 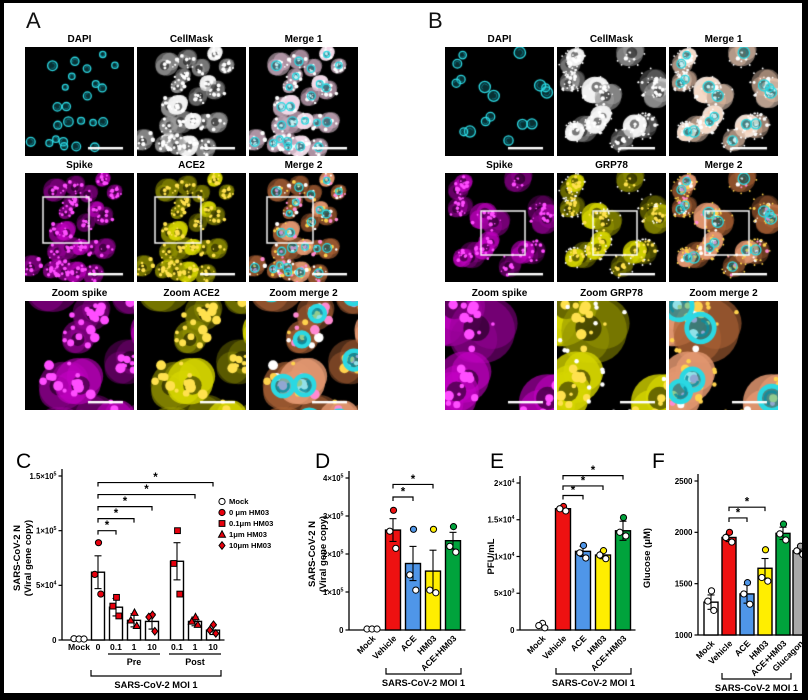 What do you see at coordinates (195, 662) in the screenshot?
I see `group-label: Post` at bounding box center [195, 662].